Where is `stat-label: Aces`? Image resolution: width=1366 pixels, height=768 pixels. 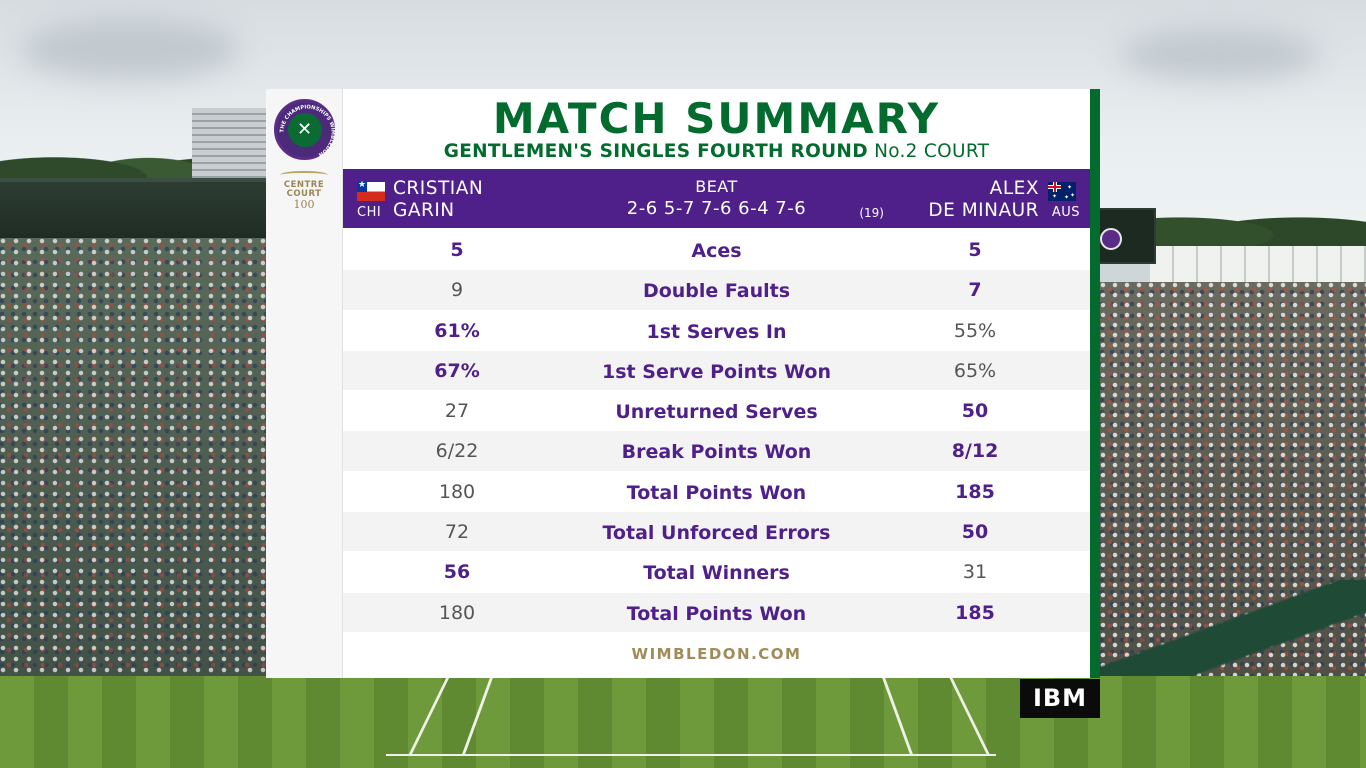
stat-label: Aces is located at coordinates (716, 251).